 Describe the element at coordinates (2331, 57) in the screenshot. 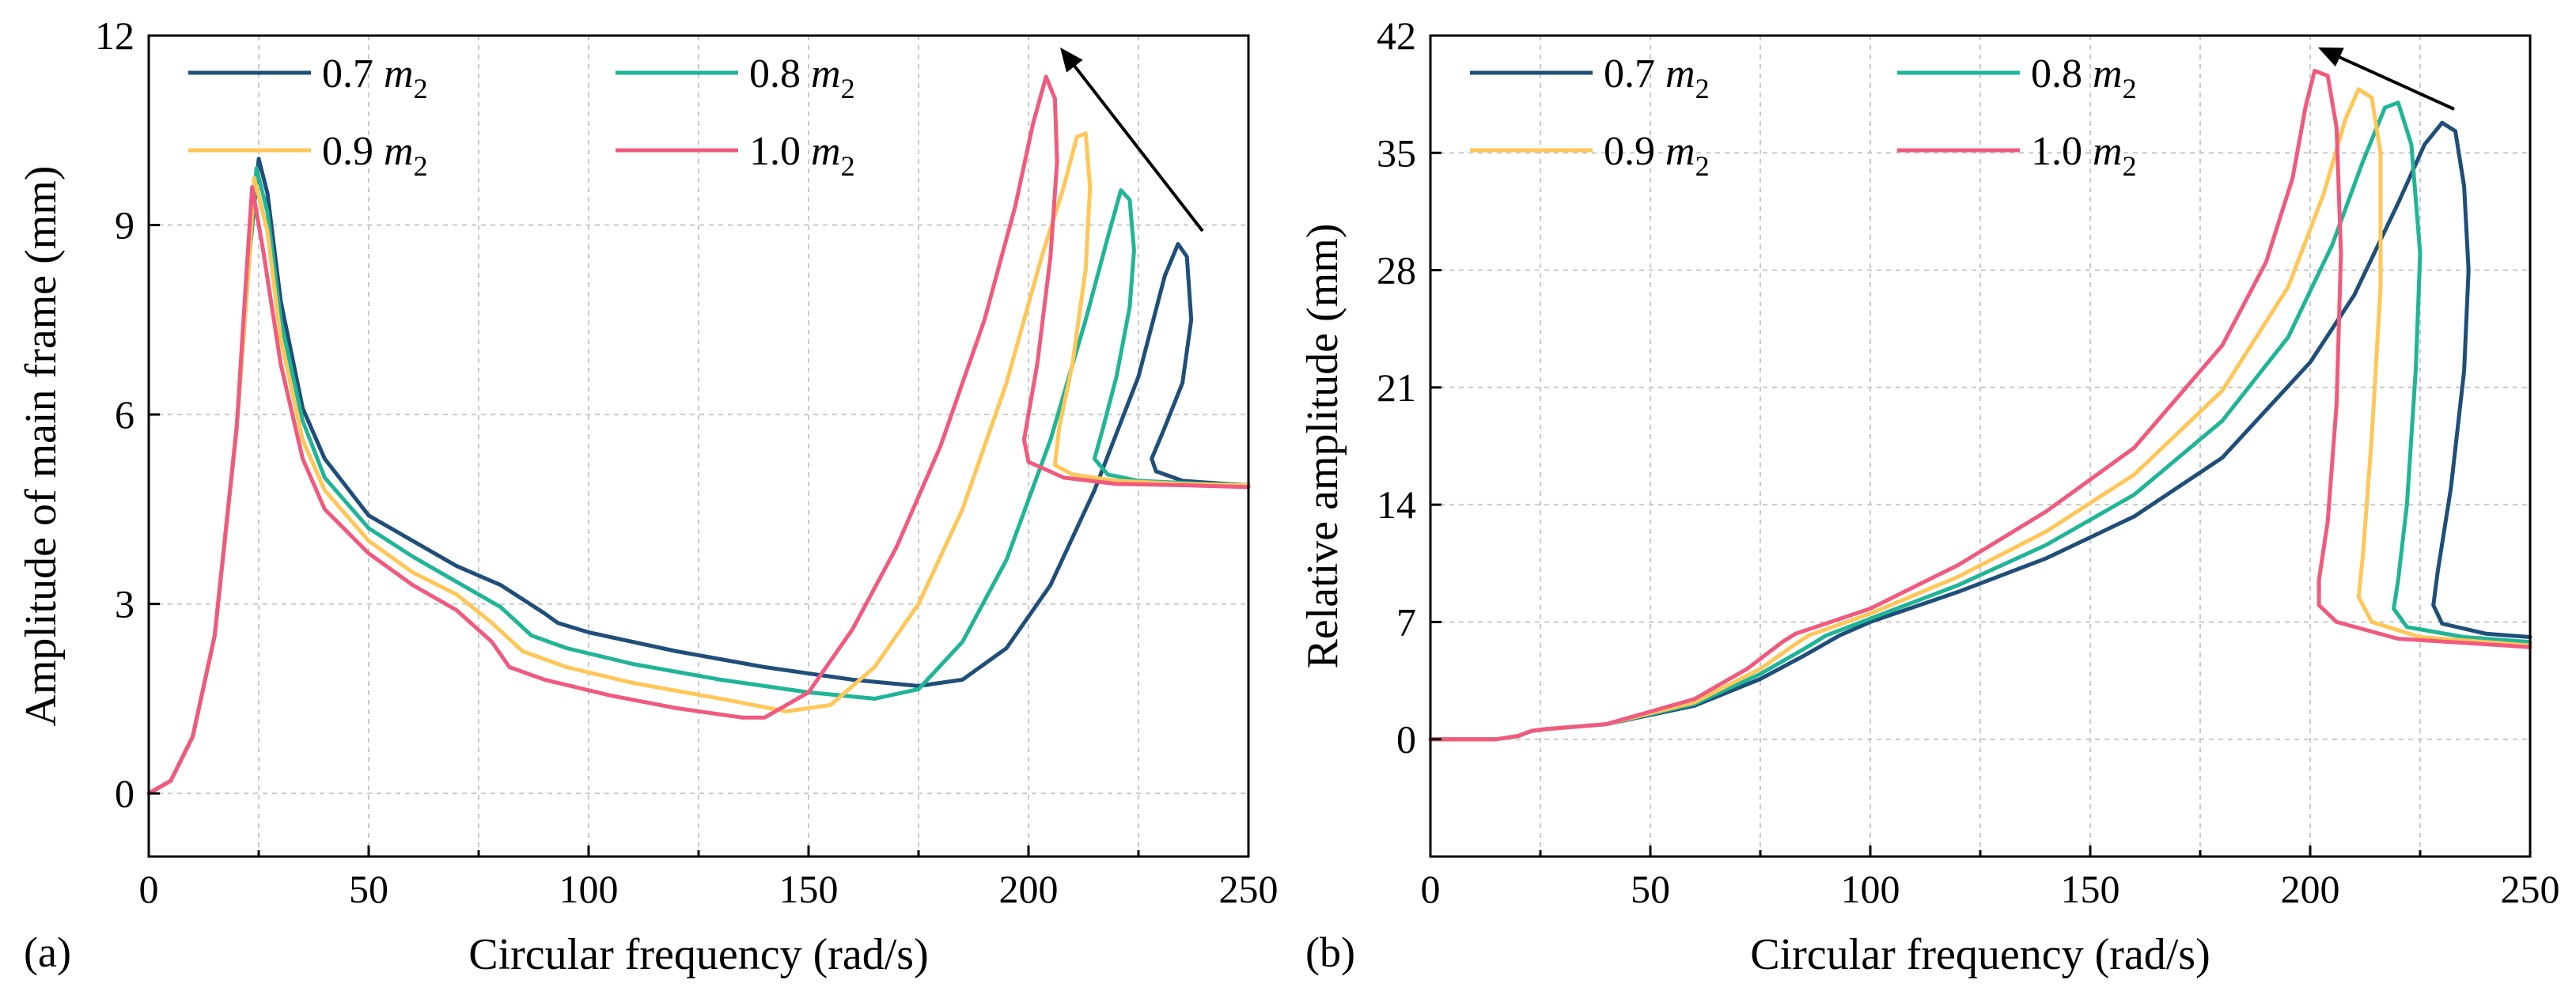

I see `annotation-arrowhead-b` at that location.